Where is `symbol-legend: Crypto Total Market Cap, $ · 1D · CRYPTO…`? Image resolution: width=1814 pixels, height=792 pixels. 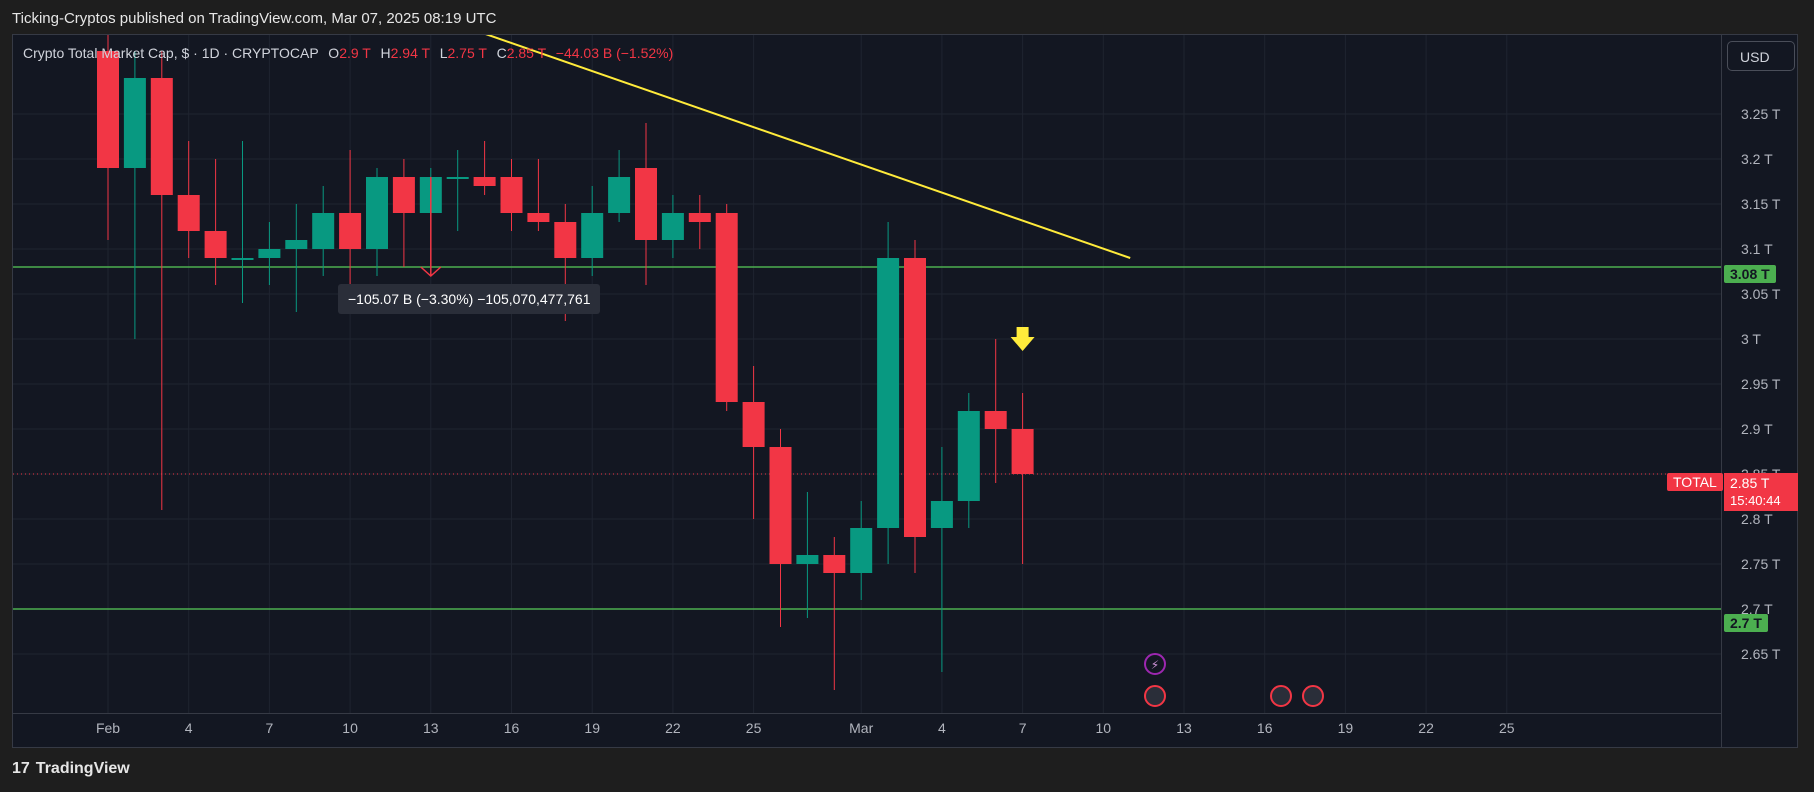
symbol-legend: Crypto Total Market Cap, $ · 1D · CRYPTO… is located at coordinates (348, 53).